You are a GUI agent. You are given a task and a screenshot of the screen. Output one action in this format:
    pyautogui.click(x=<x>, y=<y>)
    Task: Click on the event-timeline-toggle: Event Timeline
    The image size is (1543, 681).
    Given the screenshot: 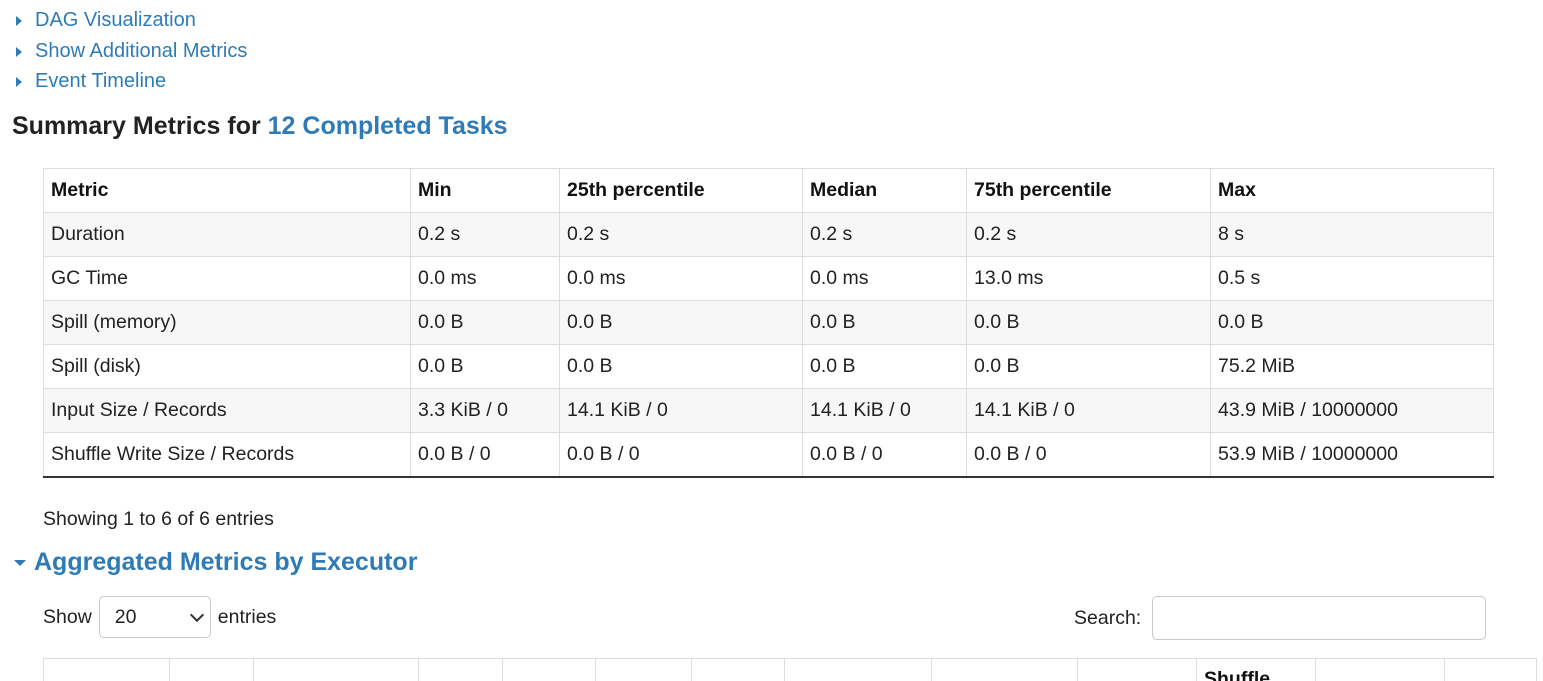 What is the action you would take?
    pyautogui.click(x=90, y=81)
    